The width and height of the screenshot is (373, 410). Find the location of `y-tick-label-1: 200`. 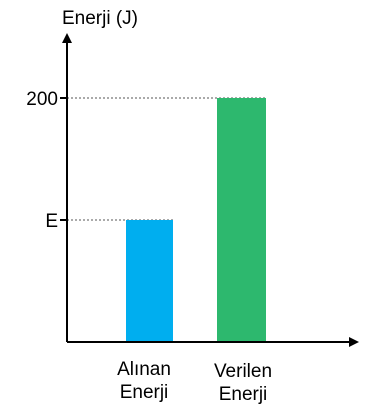

y-tick-label-1: 200 is located at coordinates (42, 99).